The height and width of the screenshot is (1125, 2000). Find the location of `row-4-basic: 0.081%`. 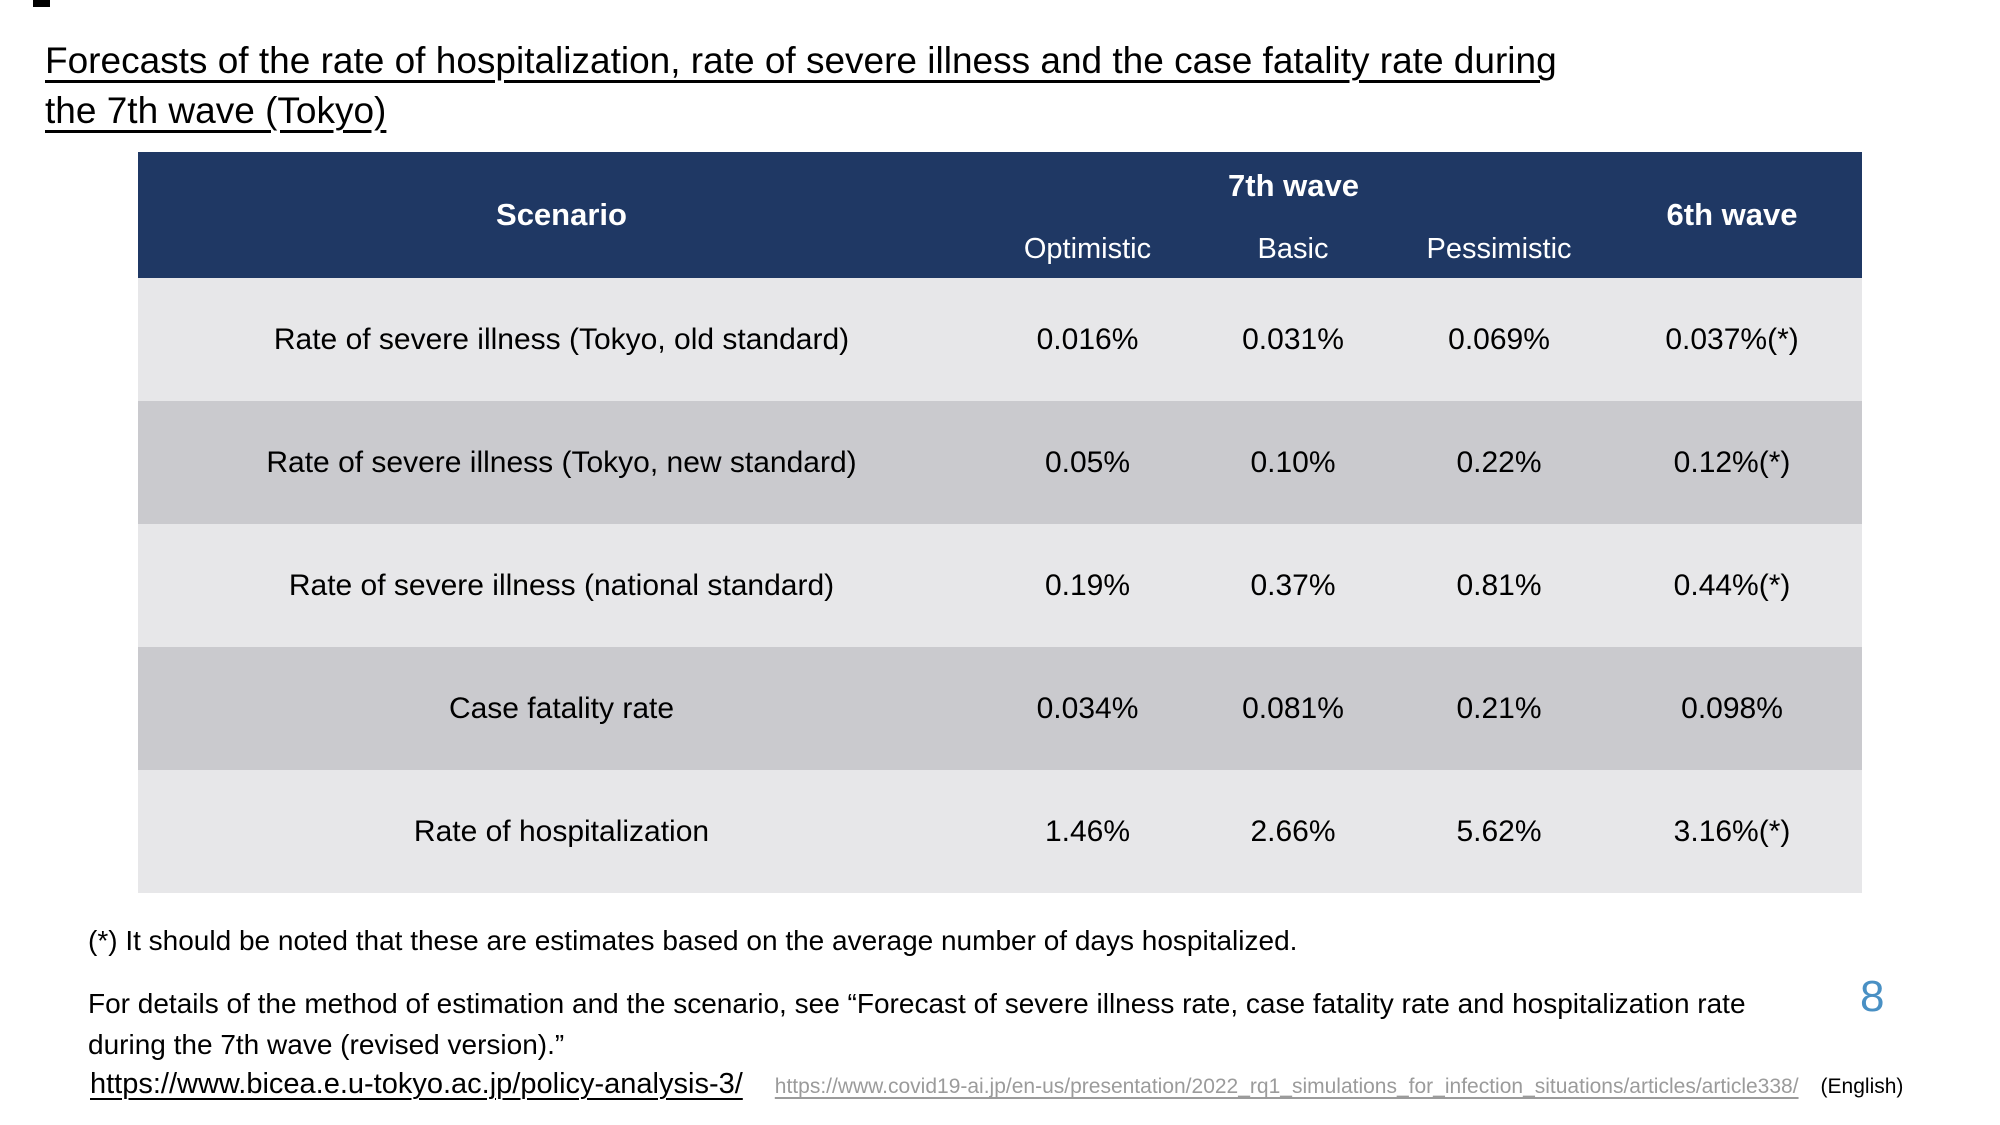

row-4-basic: 0.081% is located at coordinates (1293, 708).